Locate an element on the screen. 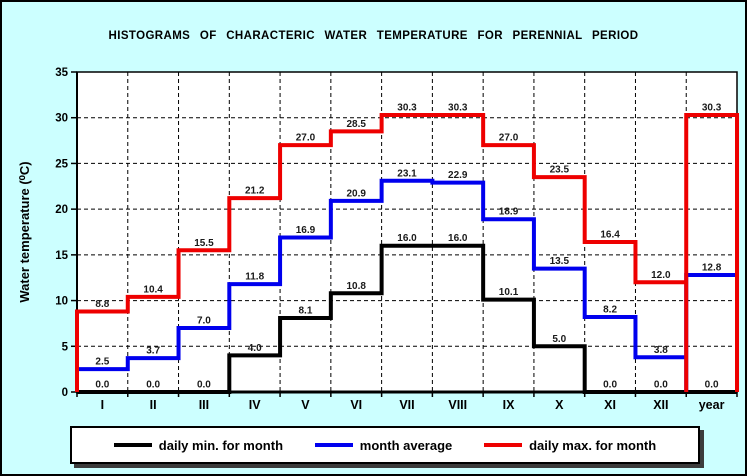 The width and height of the screenshot is (747, 476). svg-text: IX is located at coordinates (509, 405).